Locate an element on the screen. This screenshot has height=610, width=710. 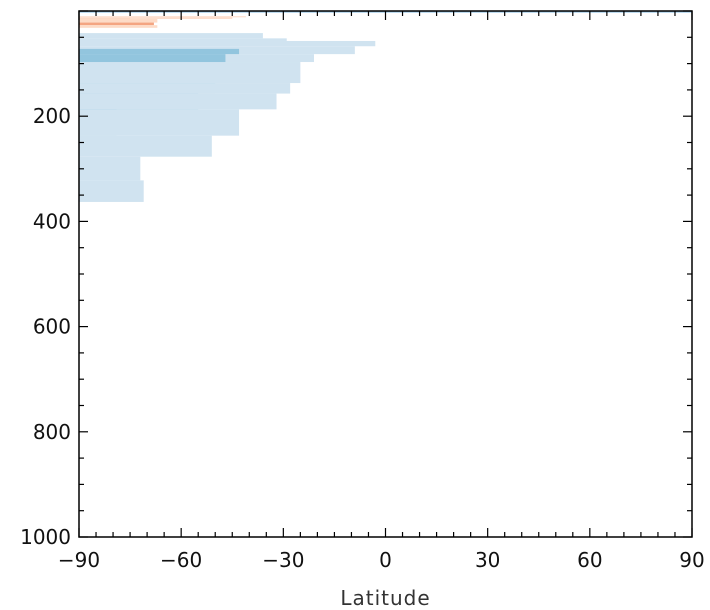
x-tick-label: −60 is located at coordinates (181, 560).